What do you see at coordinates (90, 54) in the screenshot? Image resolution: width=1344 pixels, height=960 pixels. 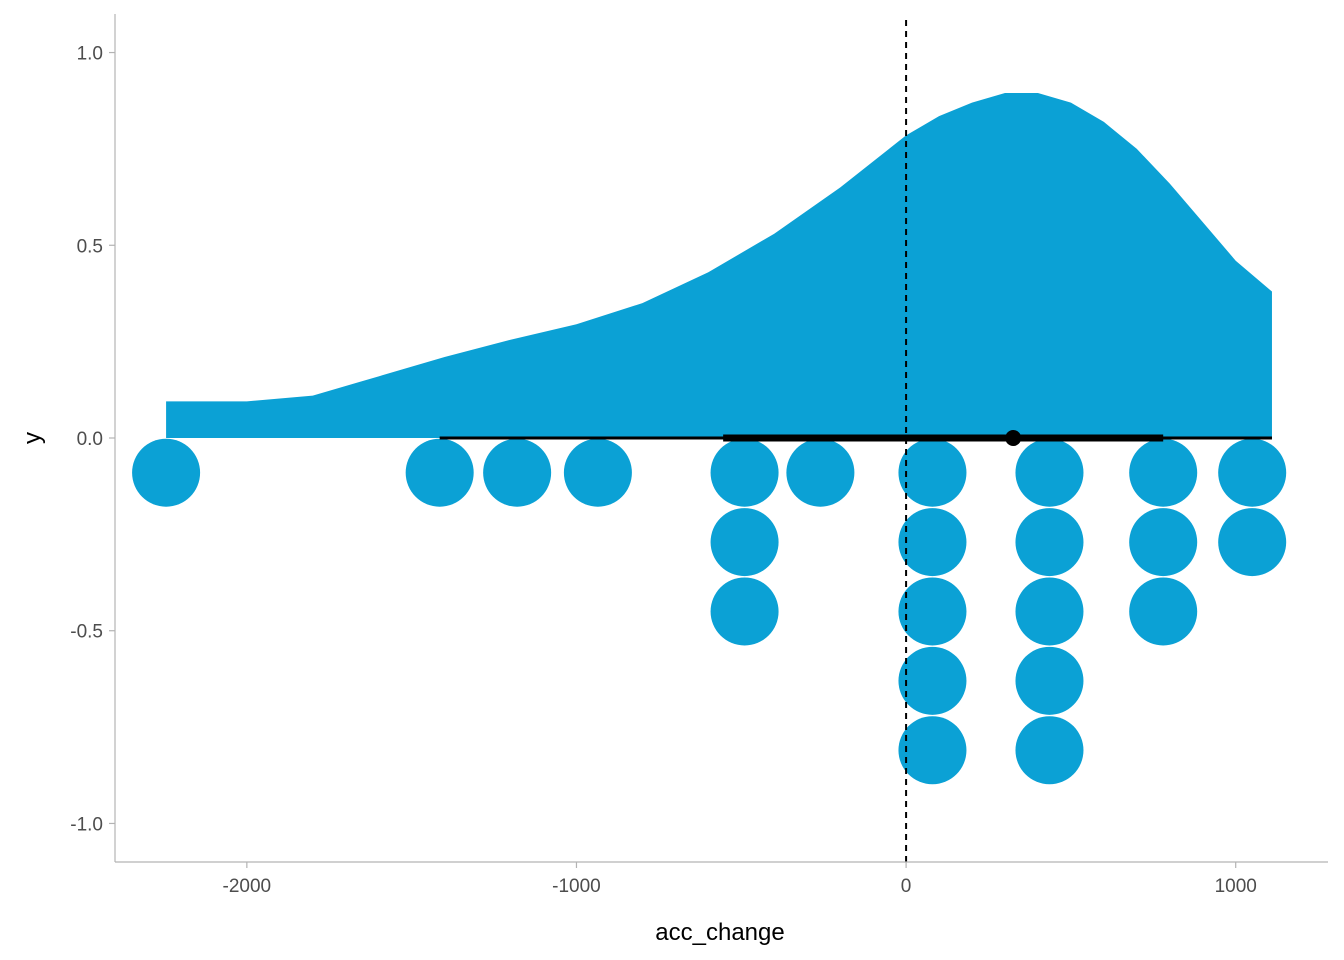 I see `y-tick-label: 1.0` at bounding box center [90, 54].